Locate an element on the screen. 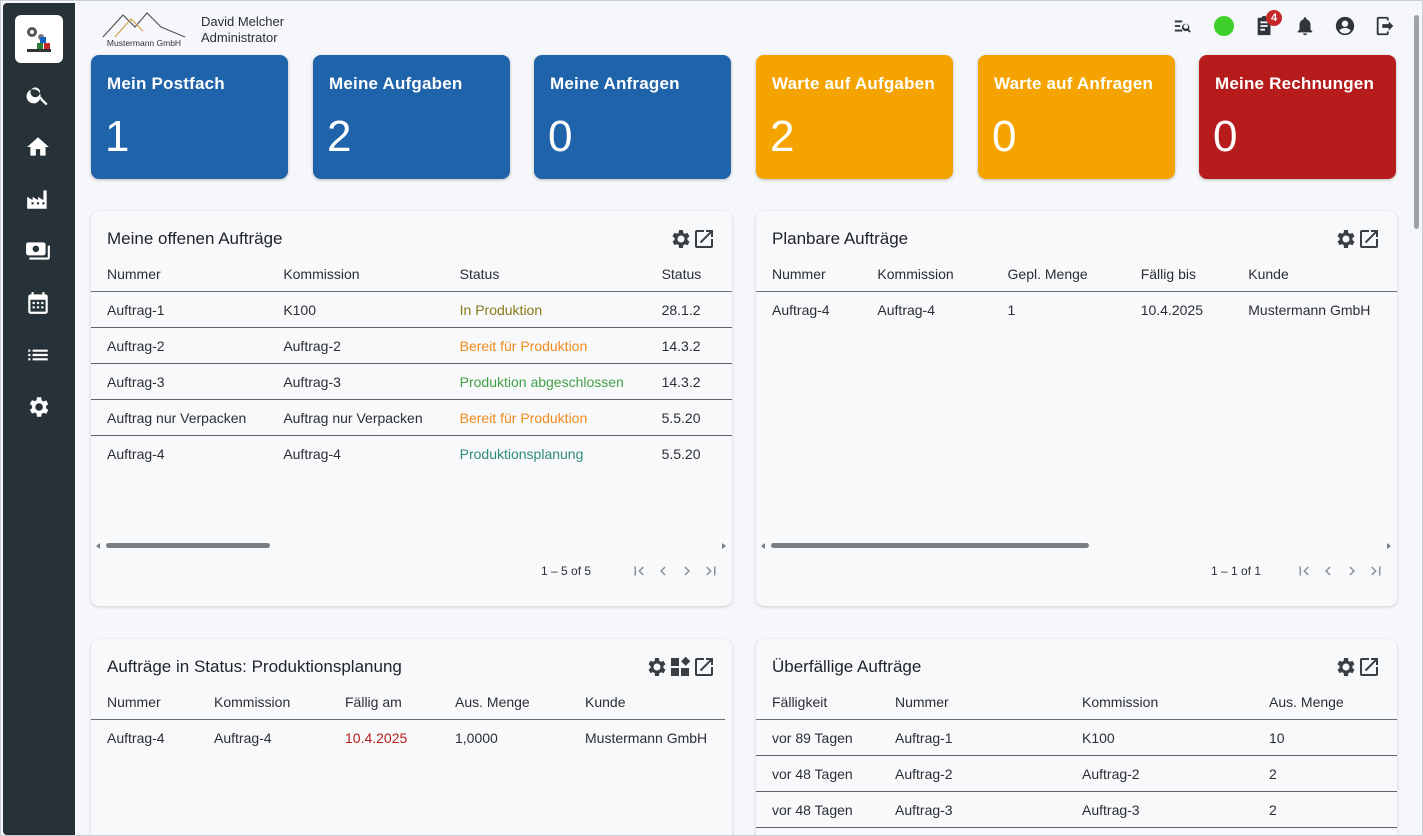  app-logo-icon is located at coordinates (39, 39).